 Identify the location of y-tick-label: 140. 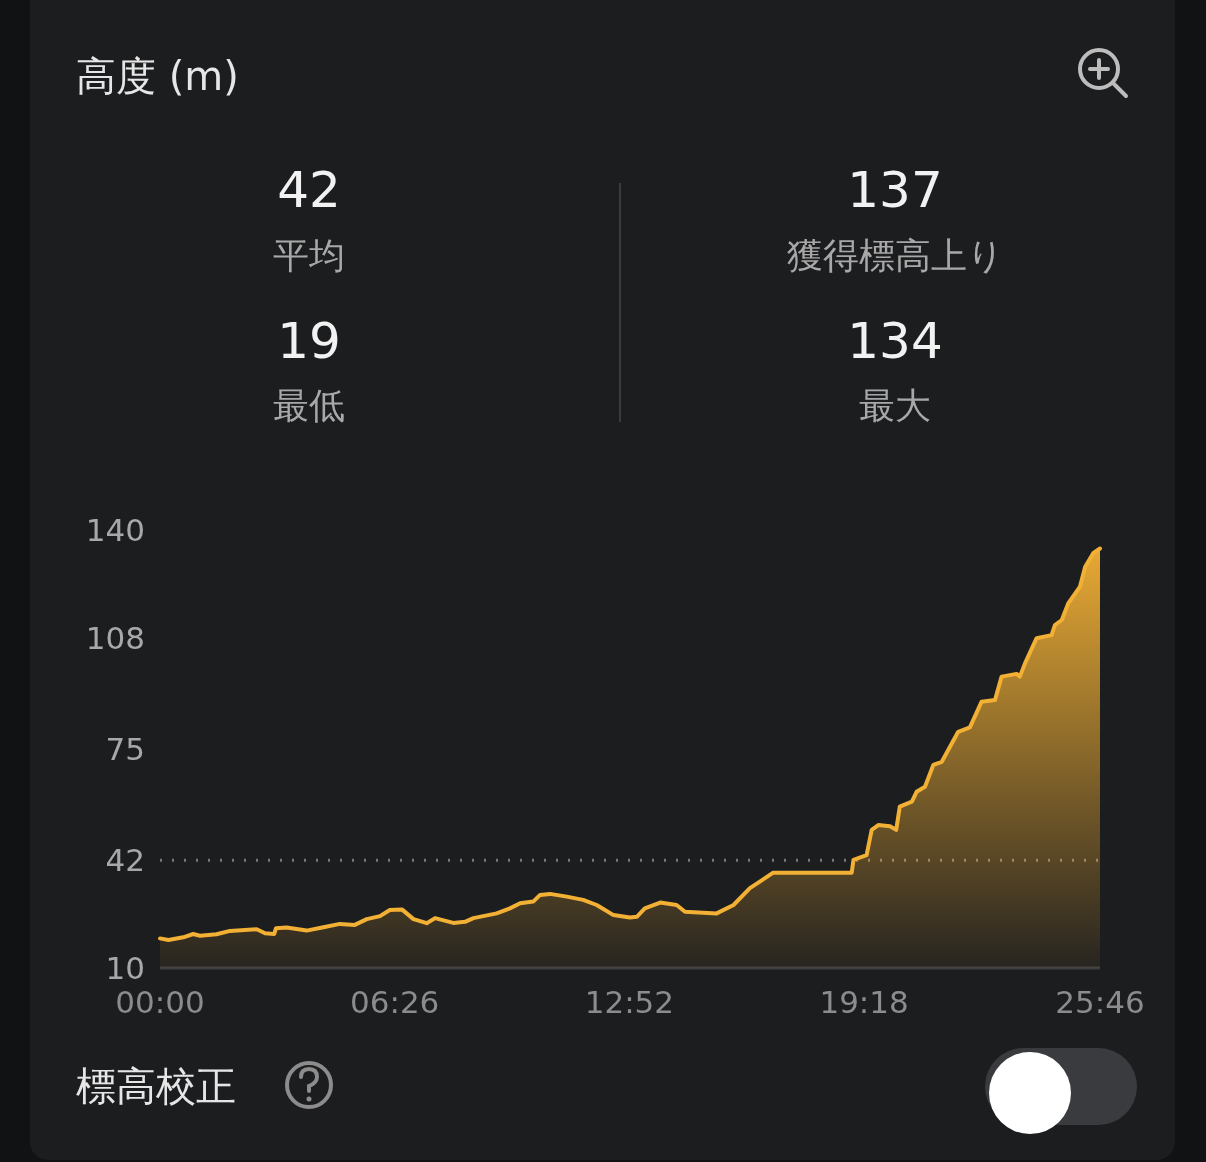
(115, 530).